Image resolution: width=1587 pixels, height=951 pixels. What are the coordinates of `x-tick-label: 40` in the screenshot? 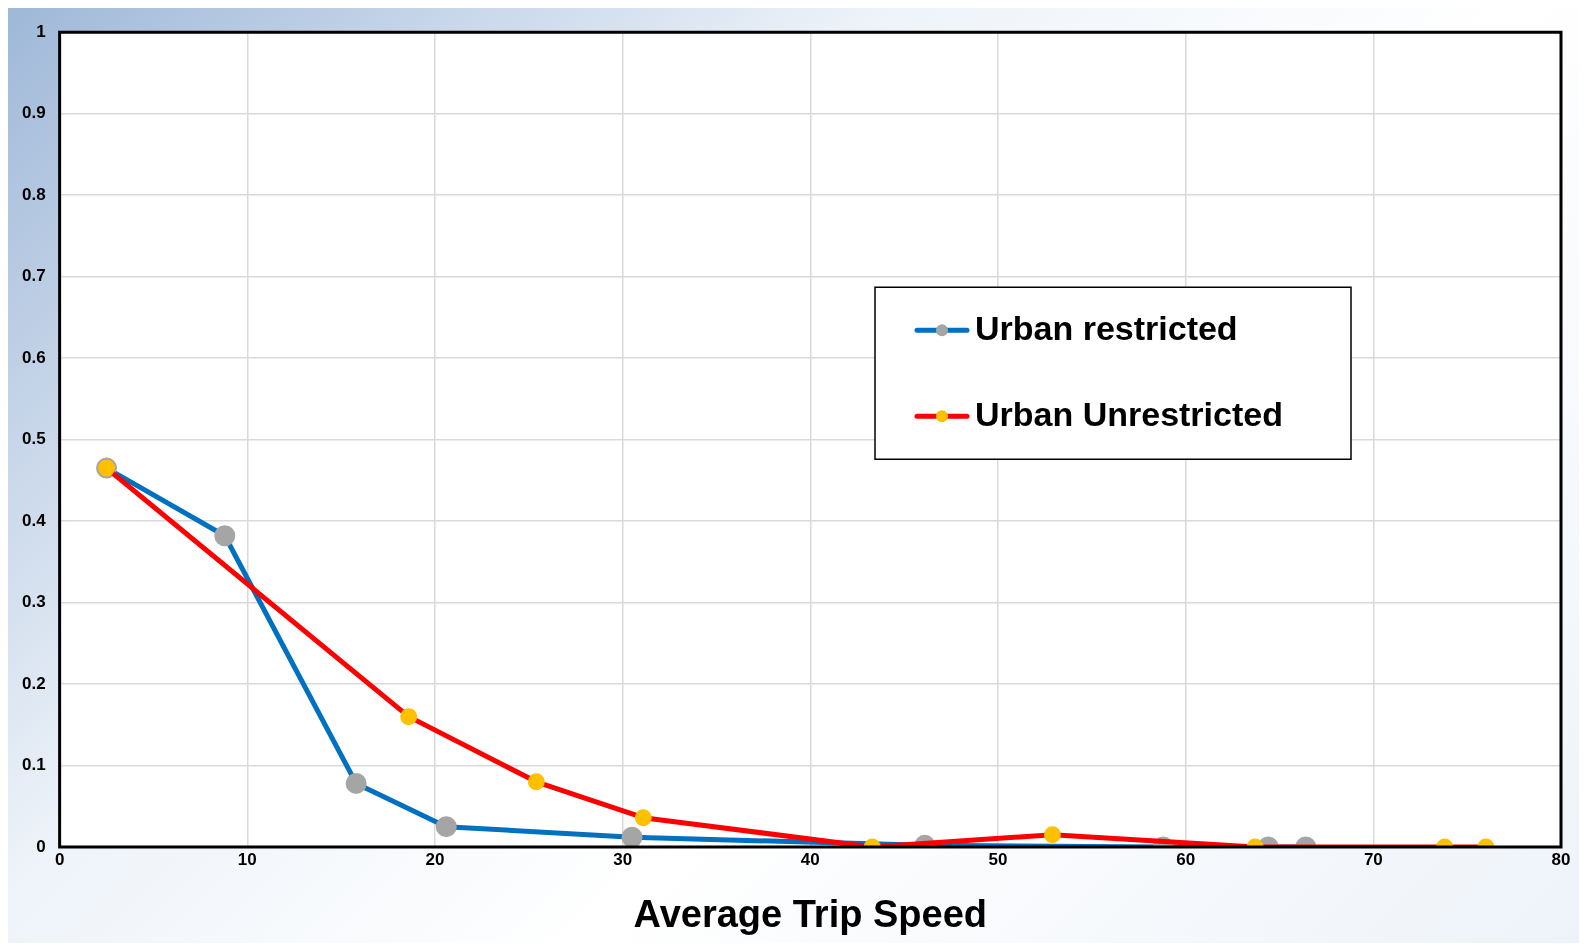 It's located at (810, 859).